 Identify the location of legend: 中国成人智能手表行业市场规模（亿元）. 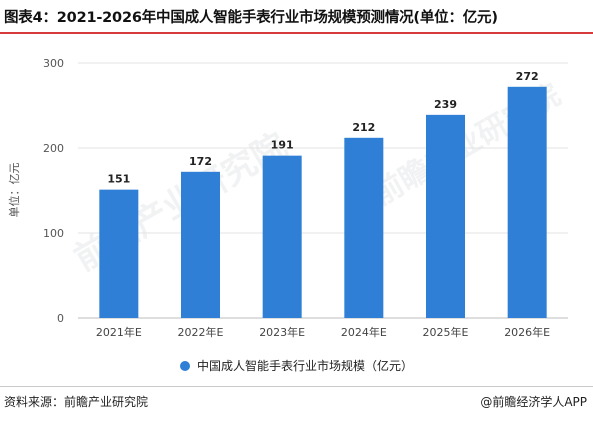
(296, 365).